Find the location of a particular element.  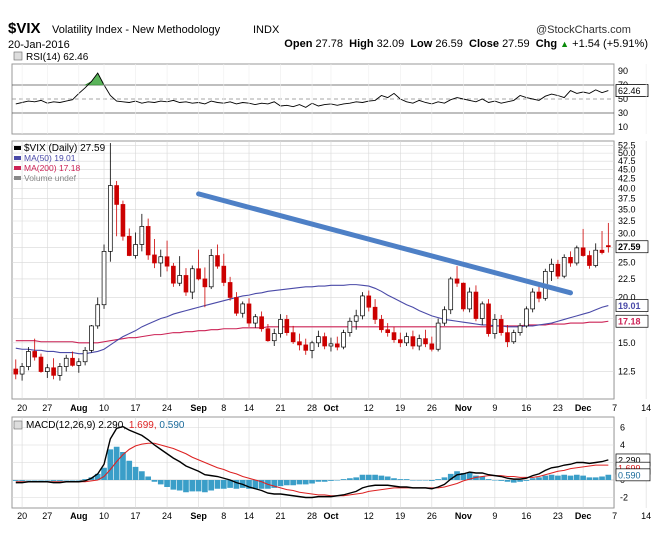

price-tick-label: 32.5 is located at coordinates (627, 221).